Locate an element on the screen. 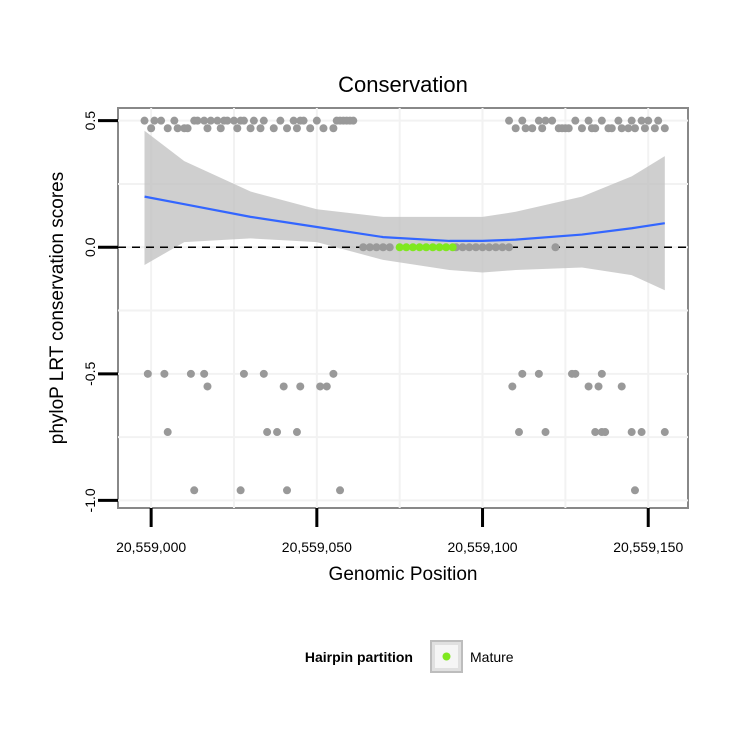 This screenshot has width=750, height=750. x-axis-title: Genomic Position is located at coordinates (403, 574).